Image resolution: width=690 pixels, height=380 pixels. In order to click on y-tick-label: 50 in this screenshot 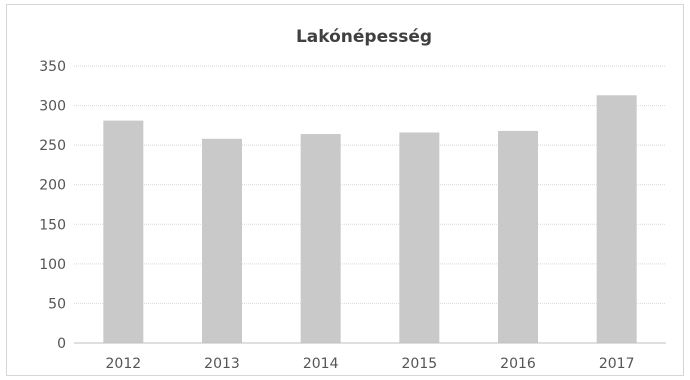, I will do `click(57, 304)`.